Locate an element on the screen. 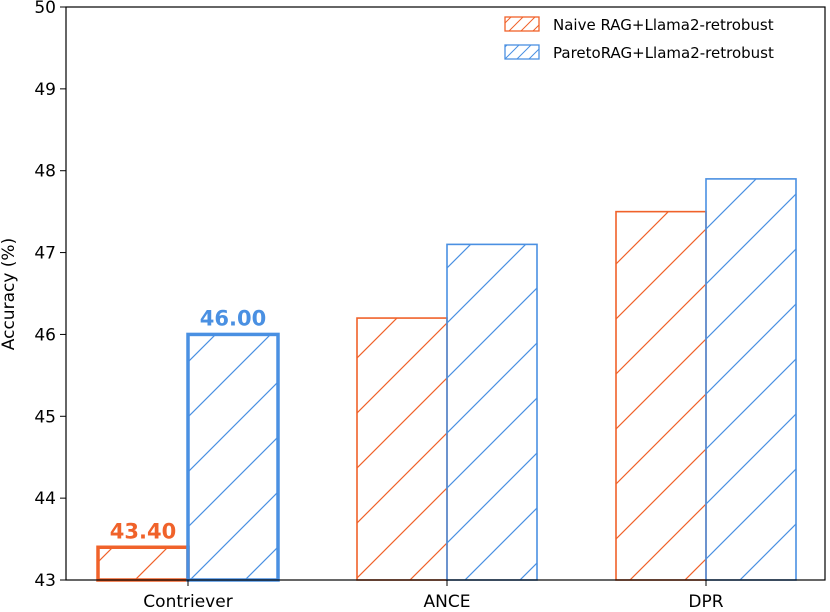  data-label-contriever-naive-rag-llama2-retrobust: 43.40 is located at coordinates (143, 531).